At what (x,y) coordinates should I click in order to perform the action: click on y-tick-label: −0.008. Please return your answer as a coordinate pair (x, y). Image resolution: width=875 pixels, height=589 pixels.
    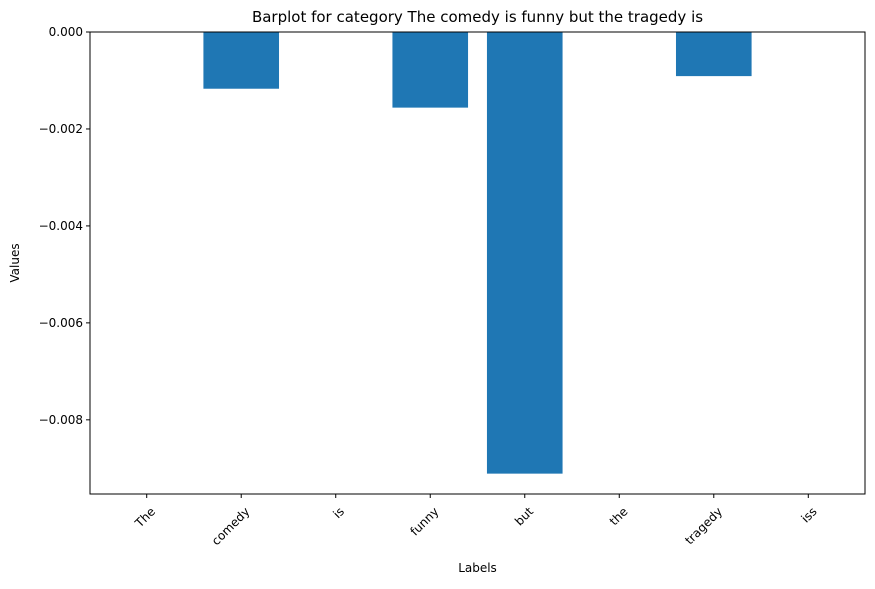
    Looking at the image, I should click on (61, 420).